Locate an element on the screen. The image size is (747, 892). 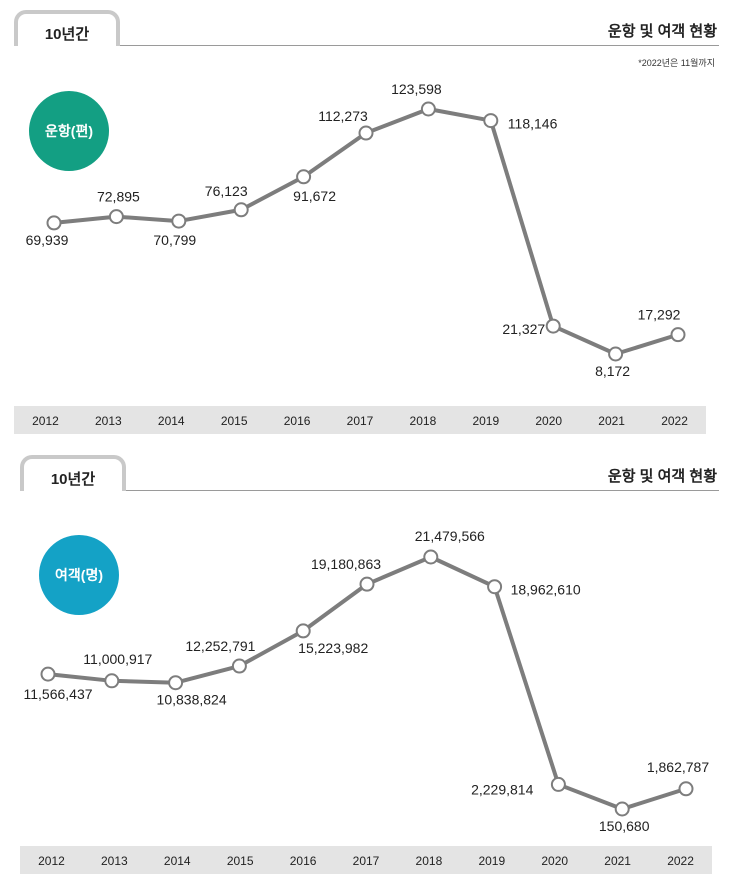
passengers-badge: 여객(명) is located at coordinates (79, 575).